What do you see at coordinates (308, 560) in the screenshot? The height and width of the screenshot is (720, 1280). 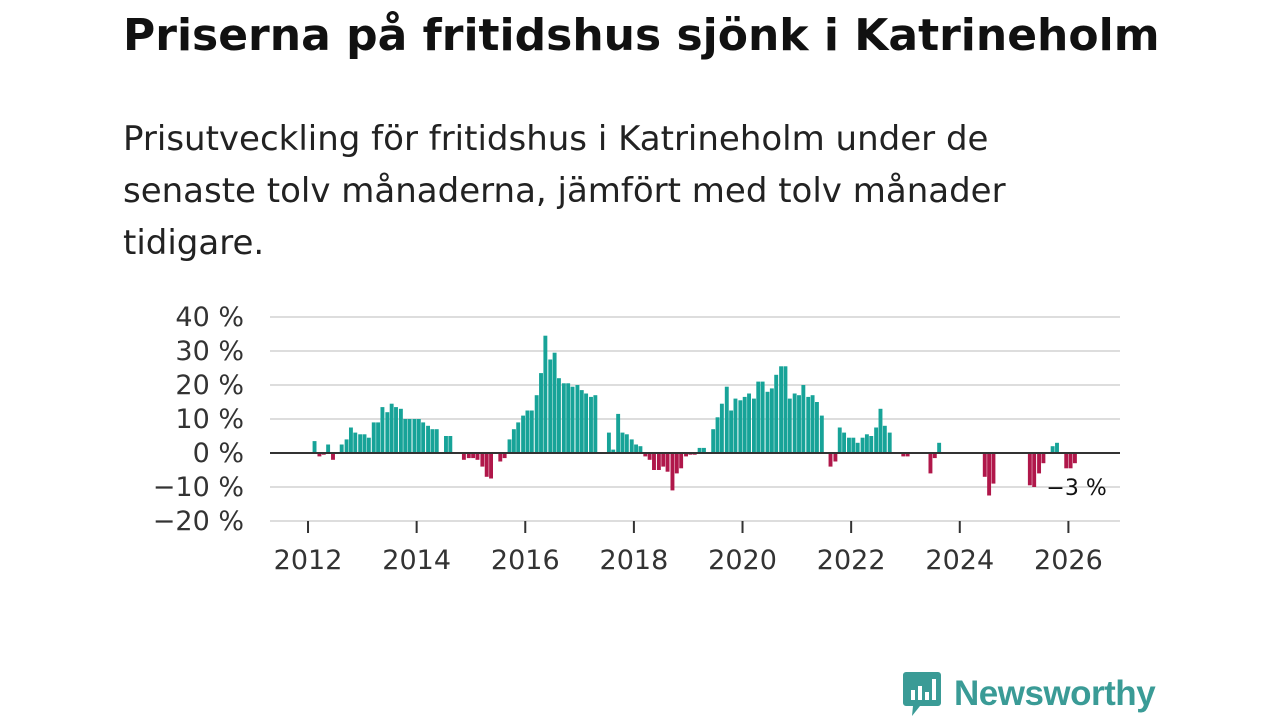 I see `x-tick-label: 2012` at bounding box center [308, 560].